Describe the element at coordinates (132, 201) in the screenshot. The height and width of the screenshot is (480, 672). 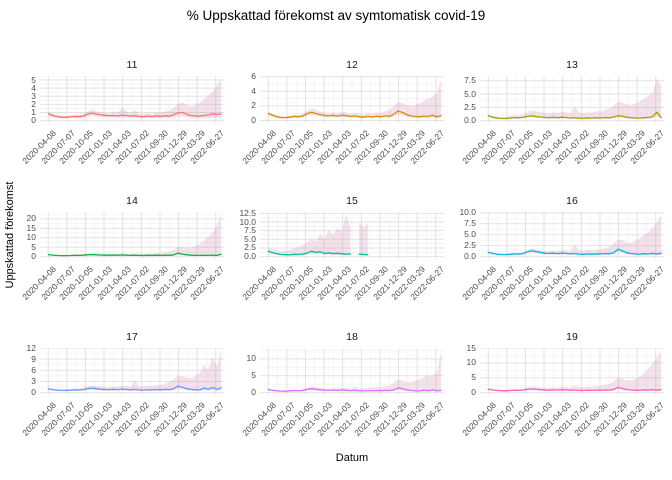
I see `facet-title-14: 14` at that location.